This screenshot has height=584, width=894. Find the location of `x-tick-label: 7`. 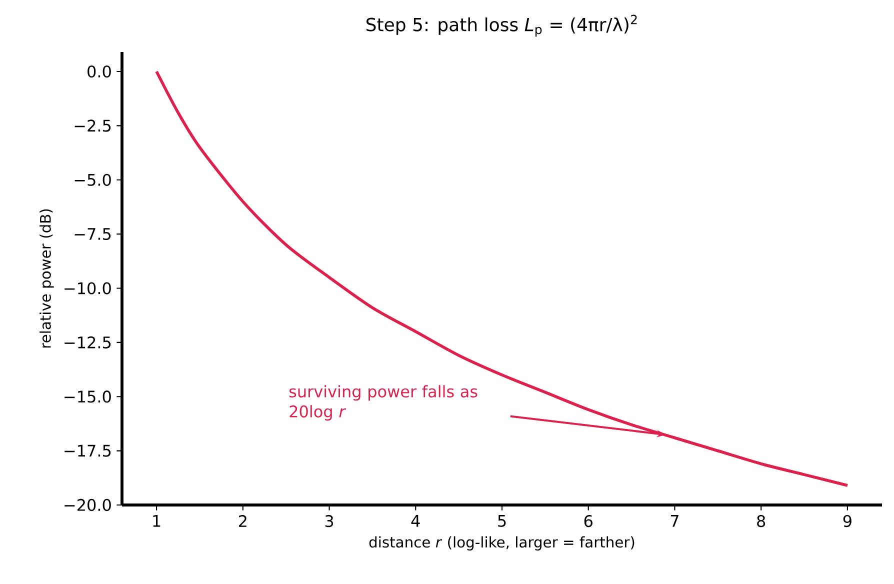

x-tick-label: 7 is located at coordinates (674, 521).